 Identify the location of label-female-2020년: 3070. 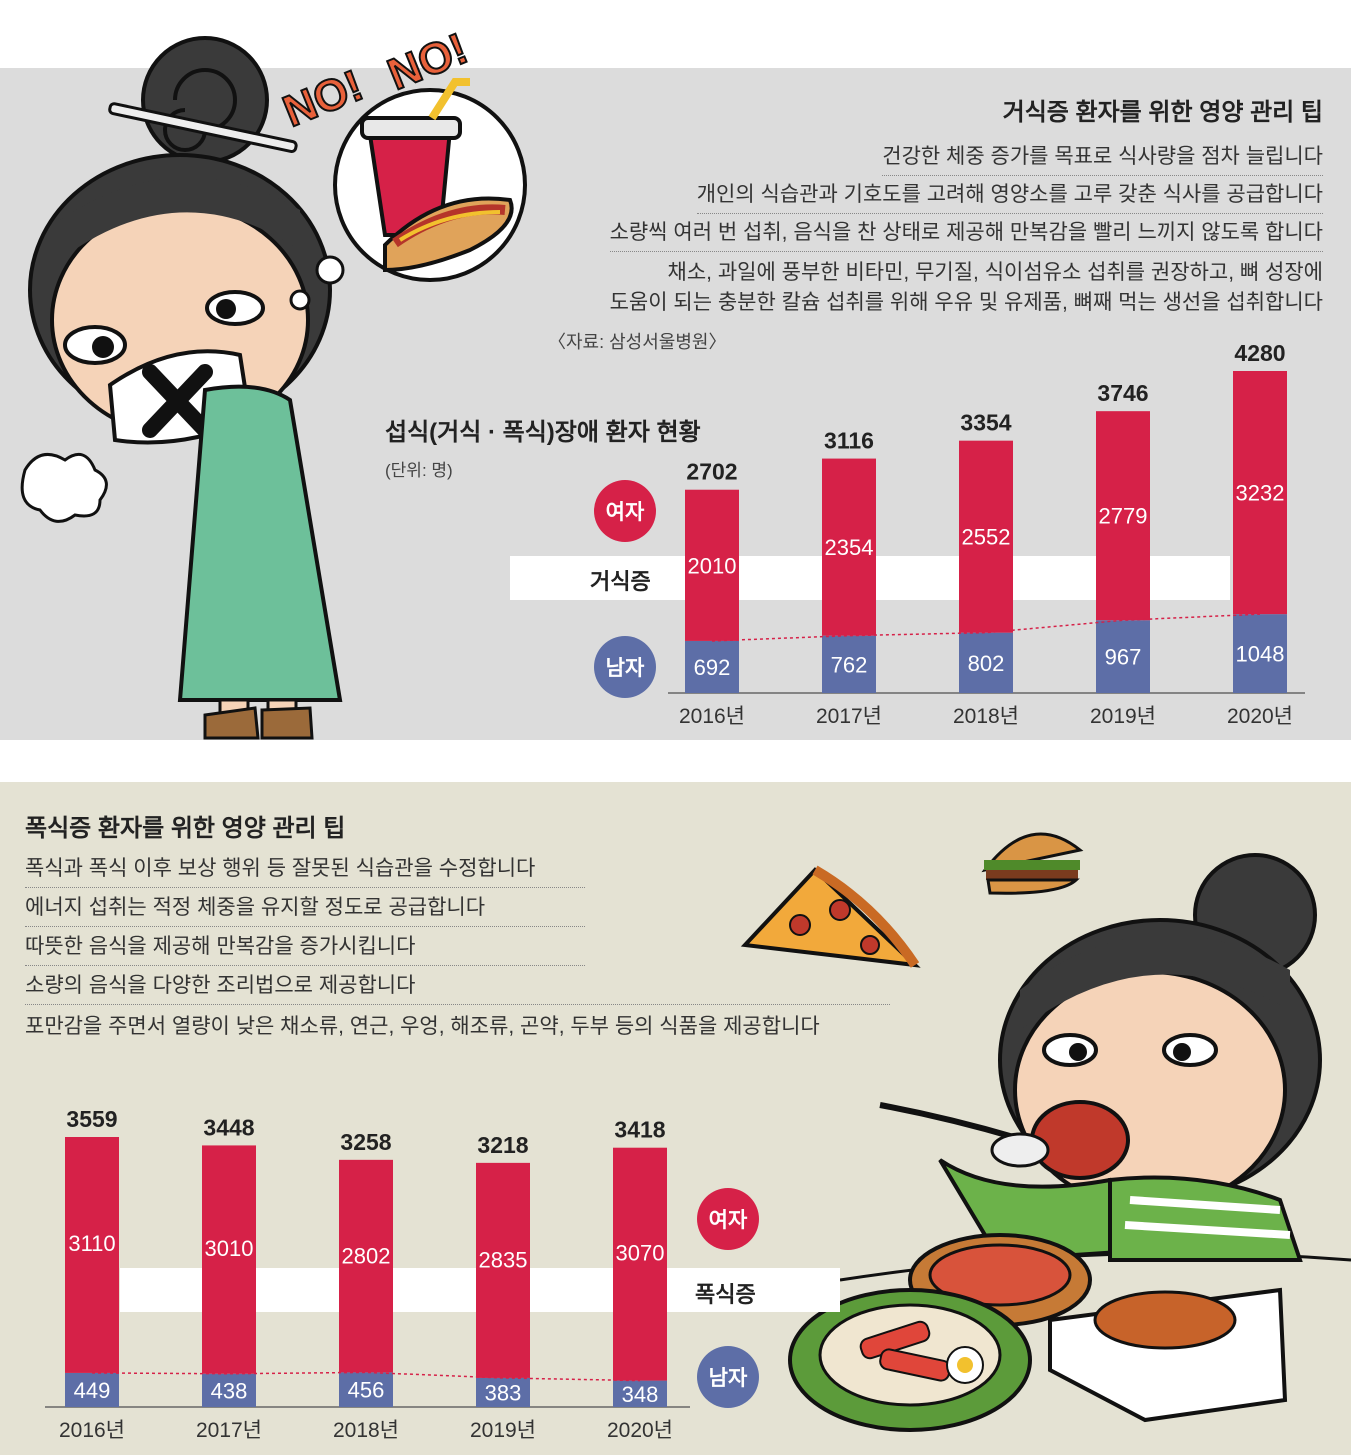
(640, 1253).